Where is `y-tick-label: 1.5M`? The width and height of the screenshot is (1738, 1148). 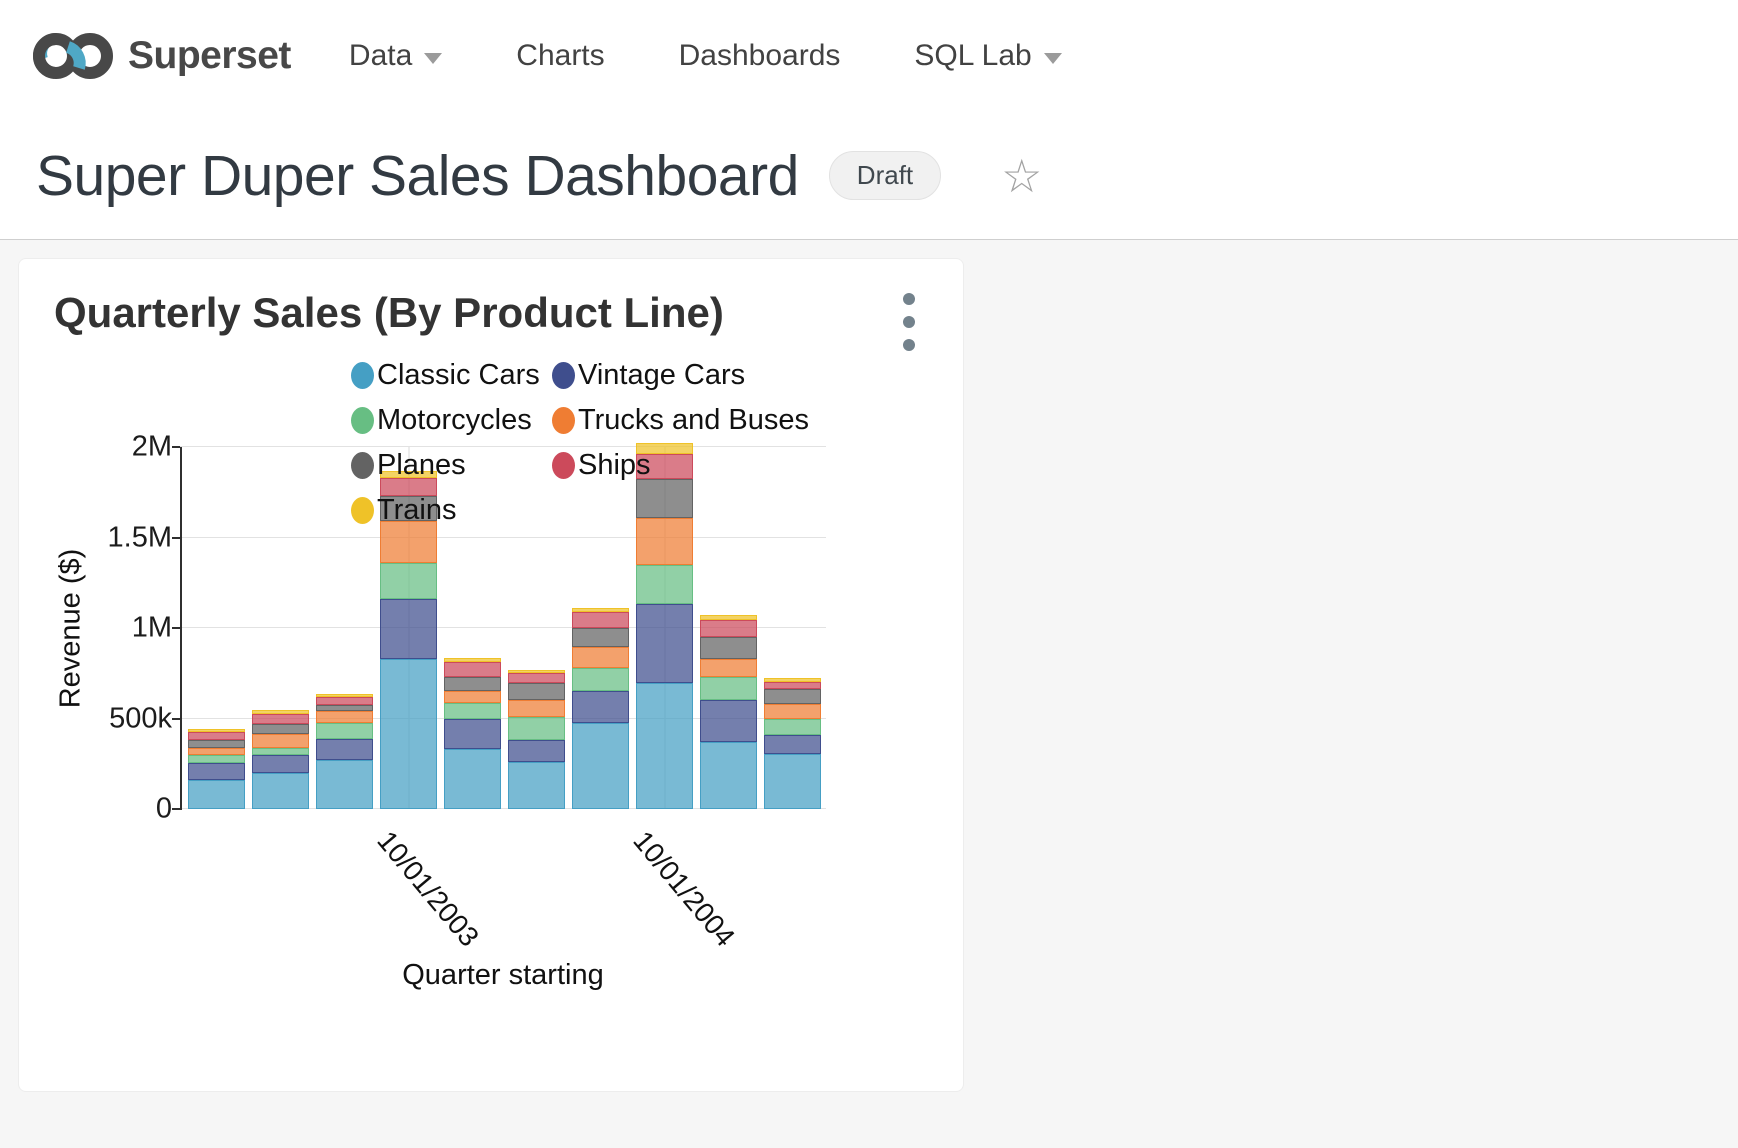
y-tick-label: 1.5M is located at coordinates (139, 537).